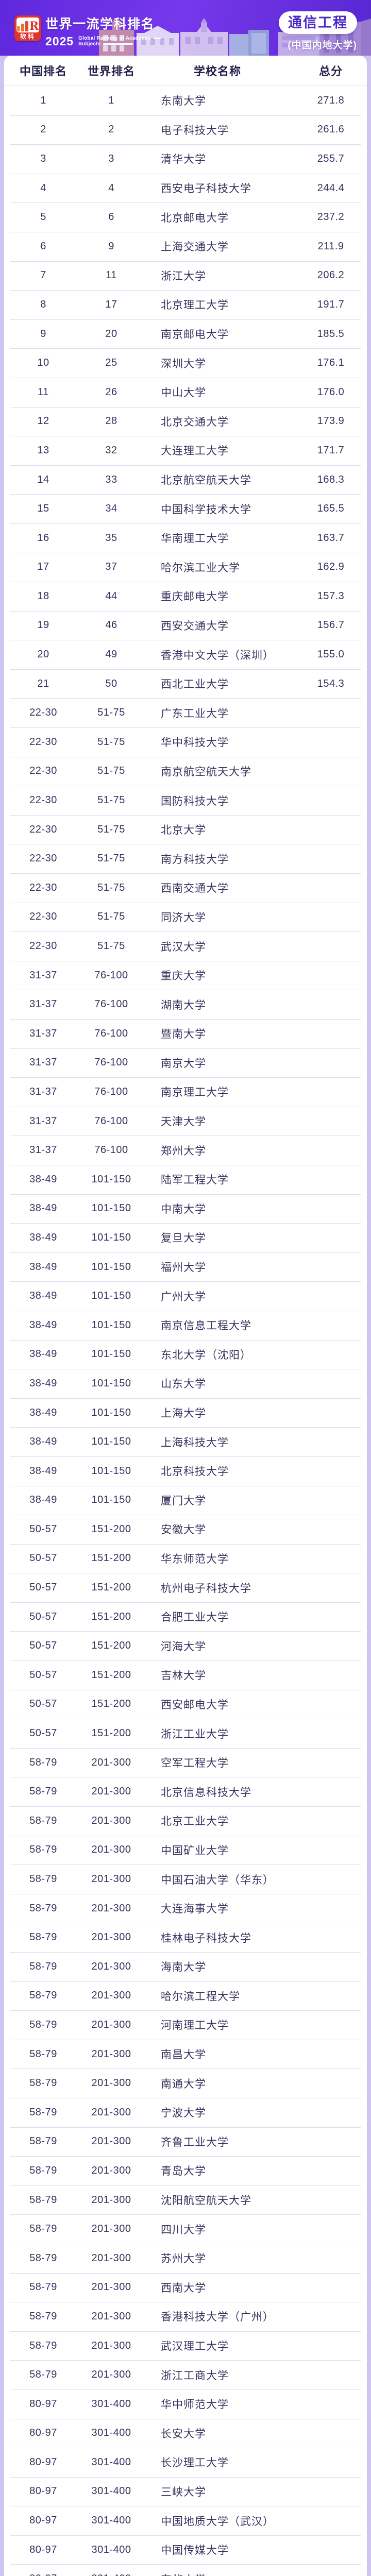  I want to click on table-row: 50-57 151-200 浙江工业大学, so click(185, 1733).